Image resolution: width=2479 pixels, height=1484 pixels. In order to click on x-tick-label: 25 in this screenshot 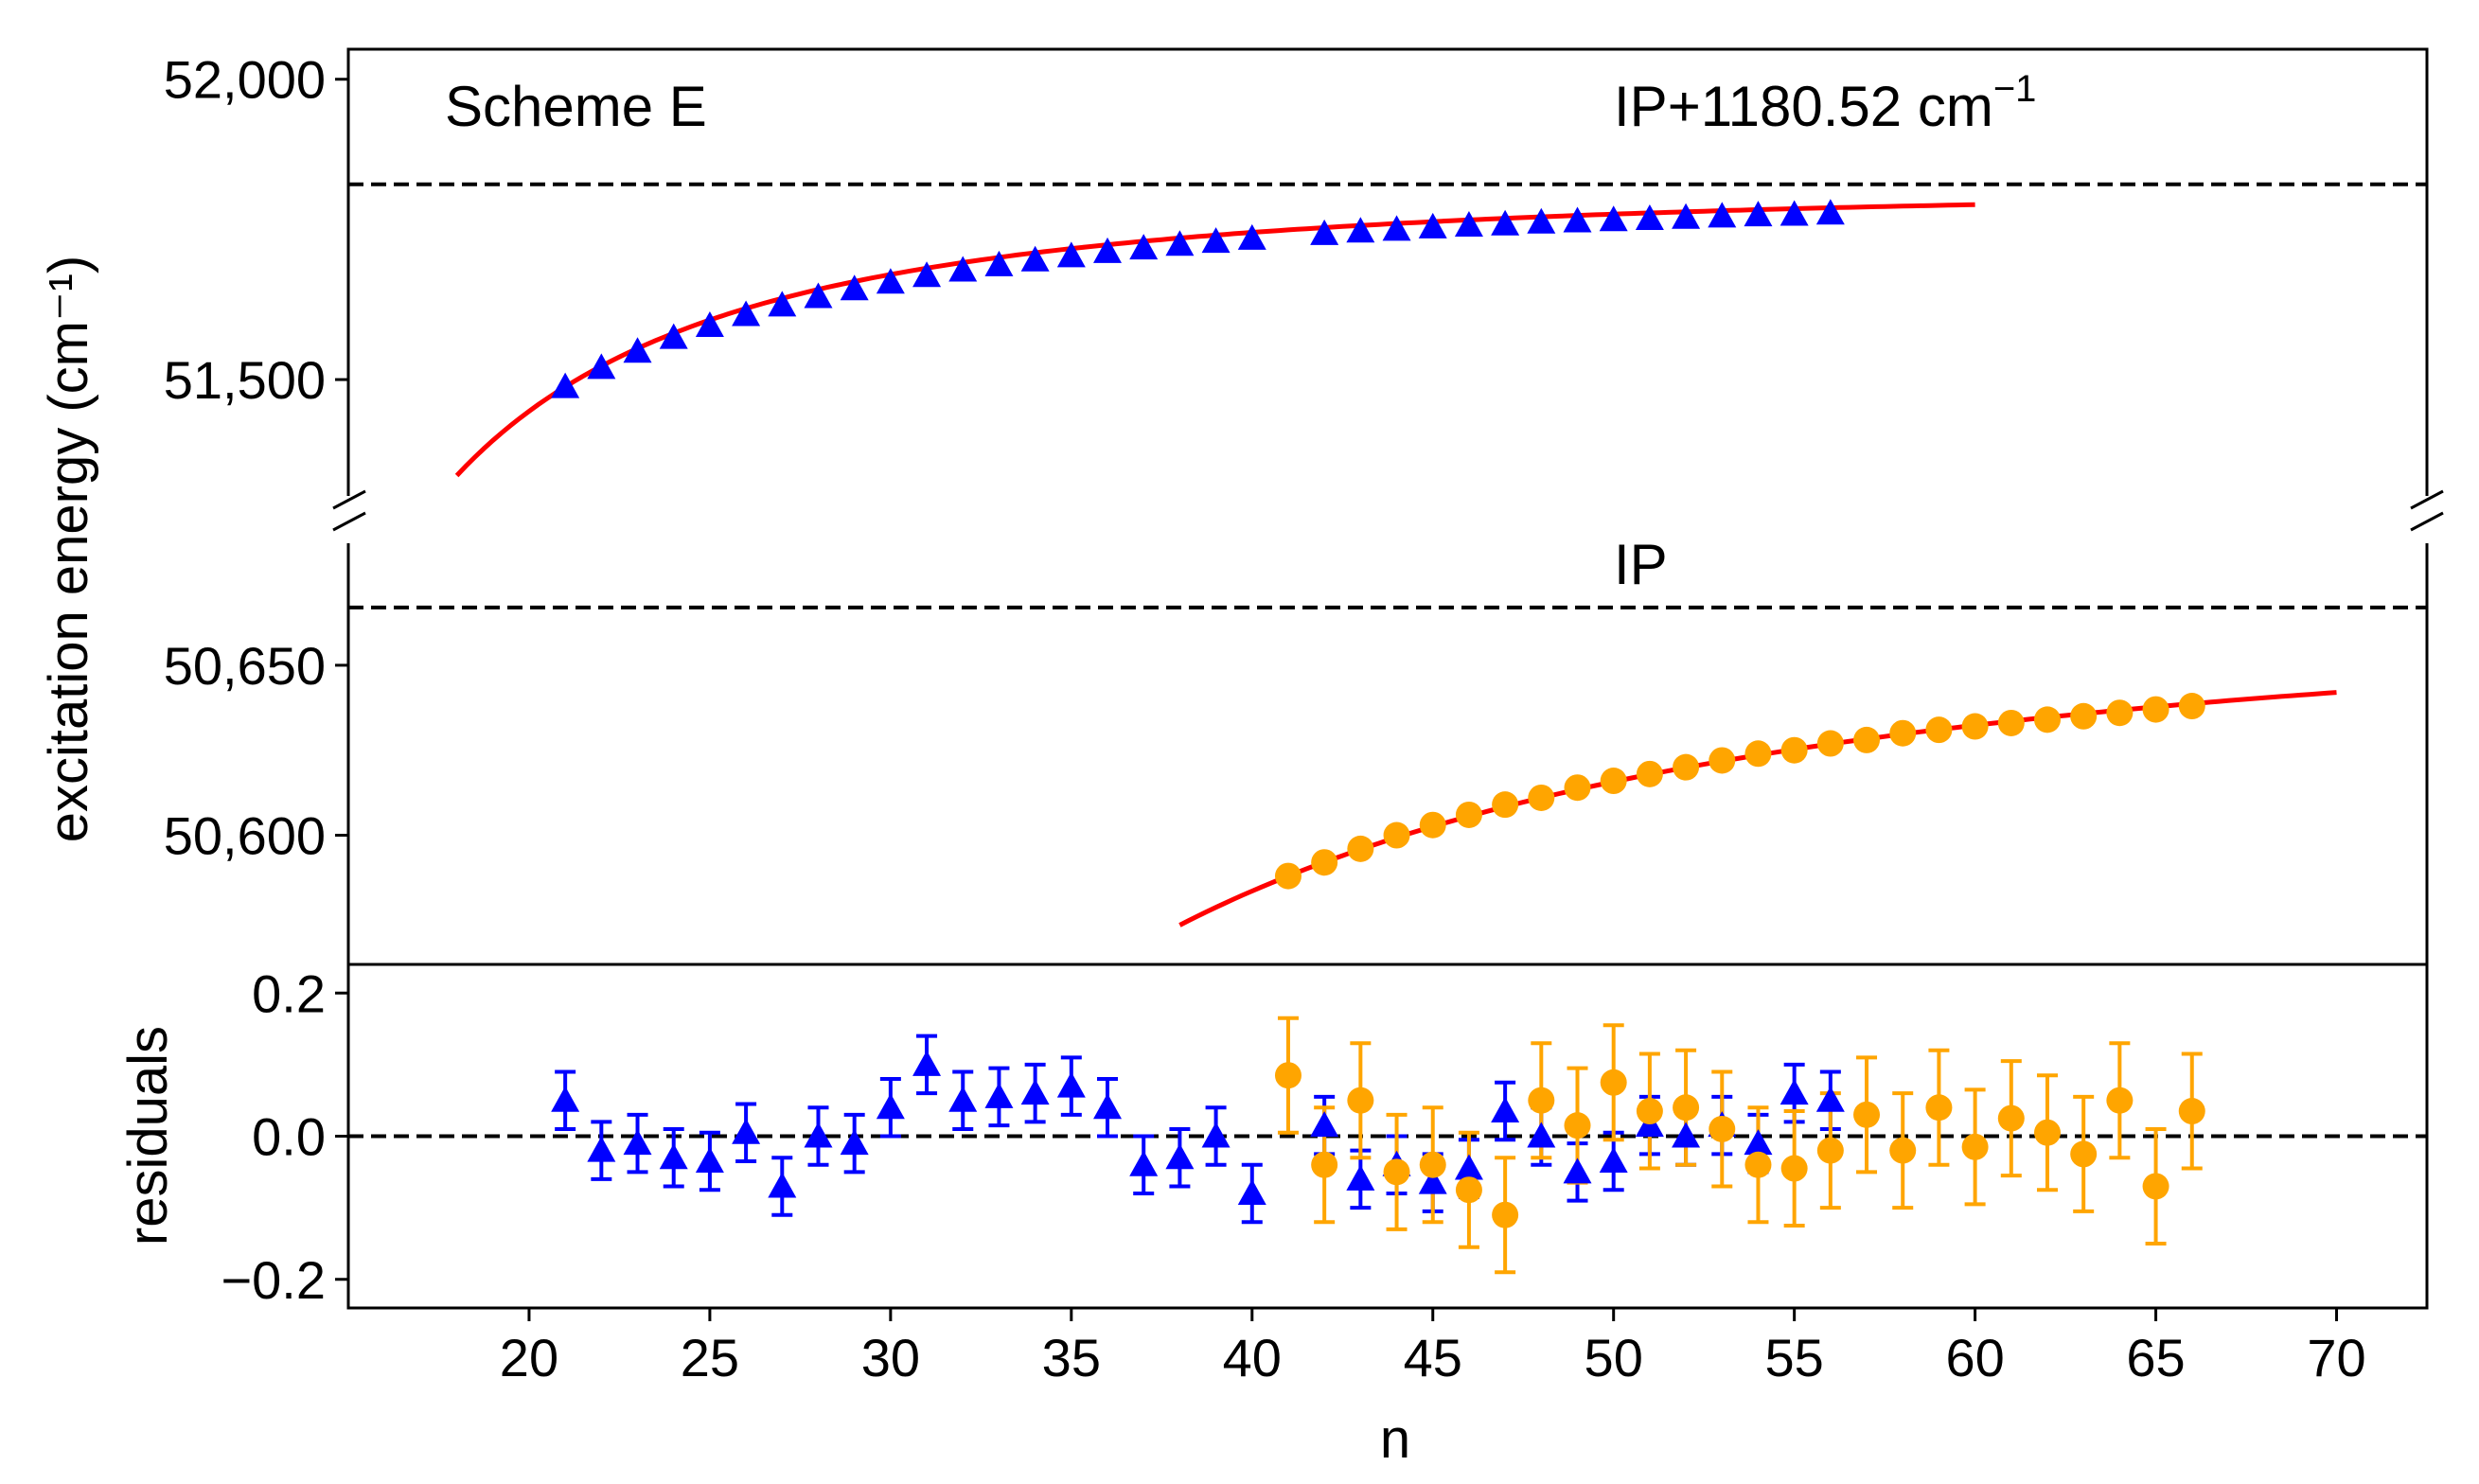, I will do `click(710, 1357)`.